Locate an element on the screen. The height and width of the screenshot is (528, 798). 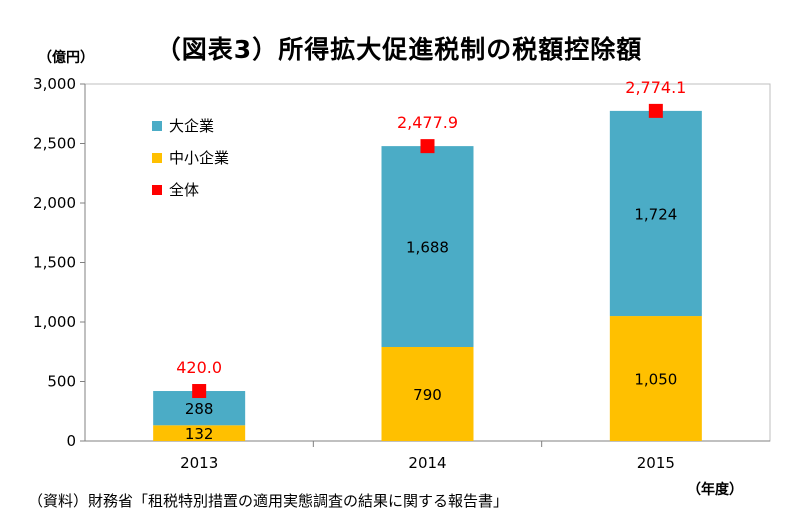
legend-label: 中小企業 is located at coordinates (199, 158).